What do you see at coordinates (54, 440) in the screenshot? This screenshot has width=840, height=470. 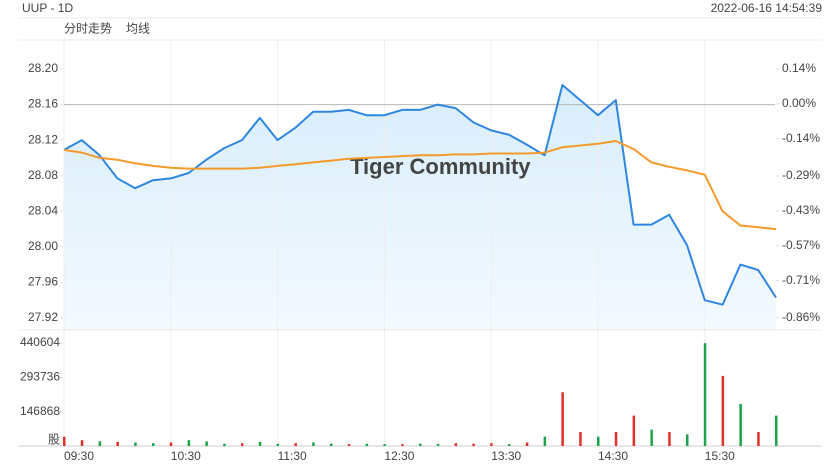 I see `volume-unit: 股` at bounding box center [54, 440].